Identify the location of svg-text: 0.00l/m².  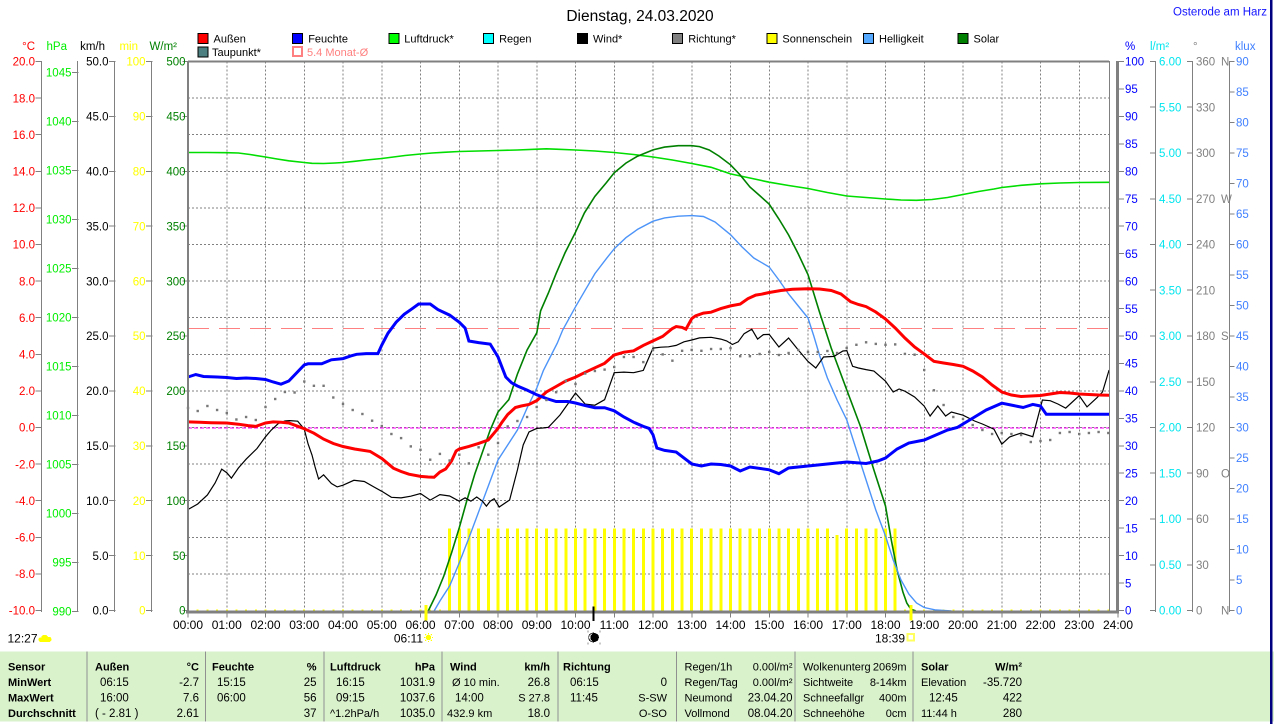
(773, 683).